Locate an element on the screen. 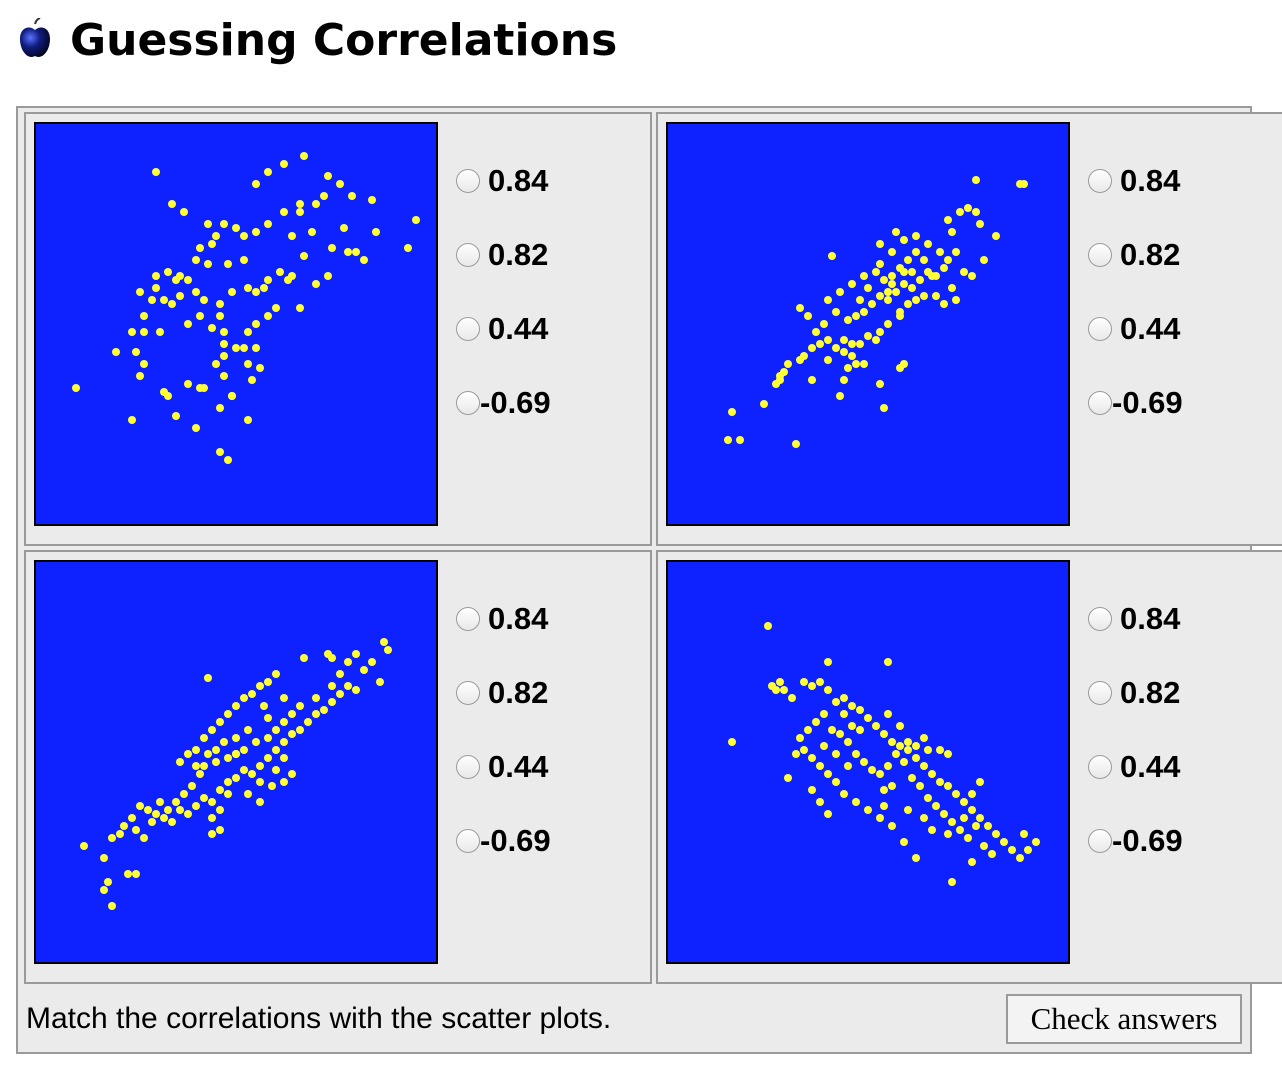  check-answers-button: Check answers is located at coordinates (1124, 1019).